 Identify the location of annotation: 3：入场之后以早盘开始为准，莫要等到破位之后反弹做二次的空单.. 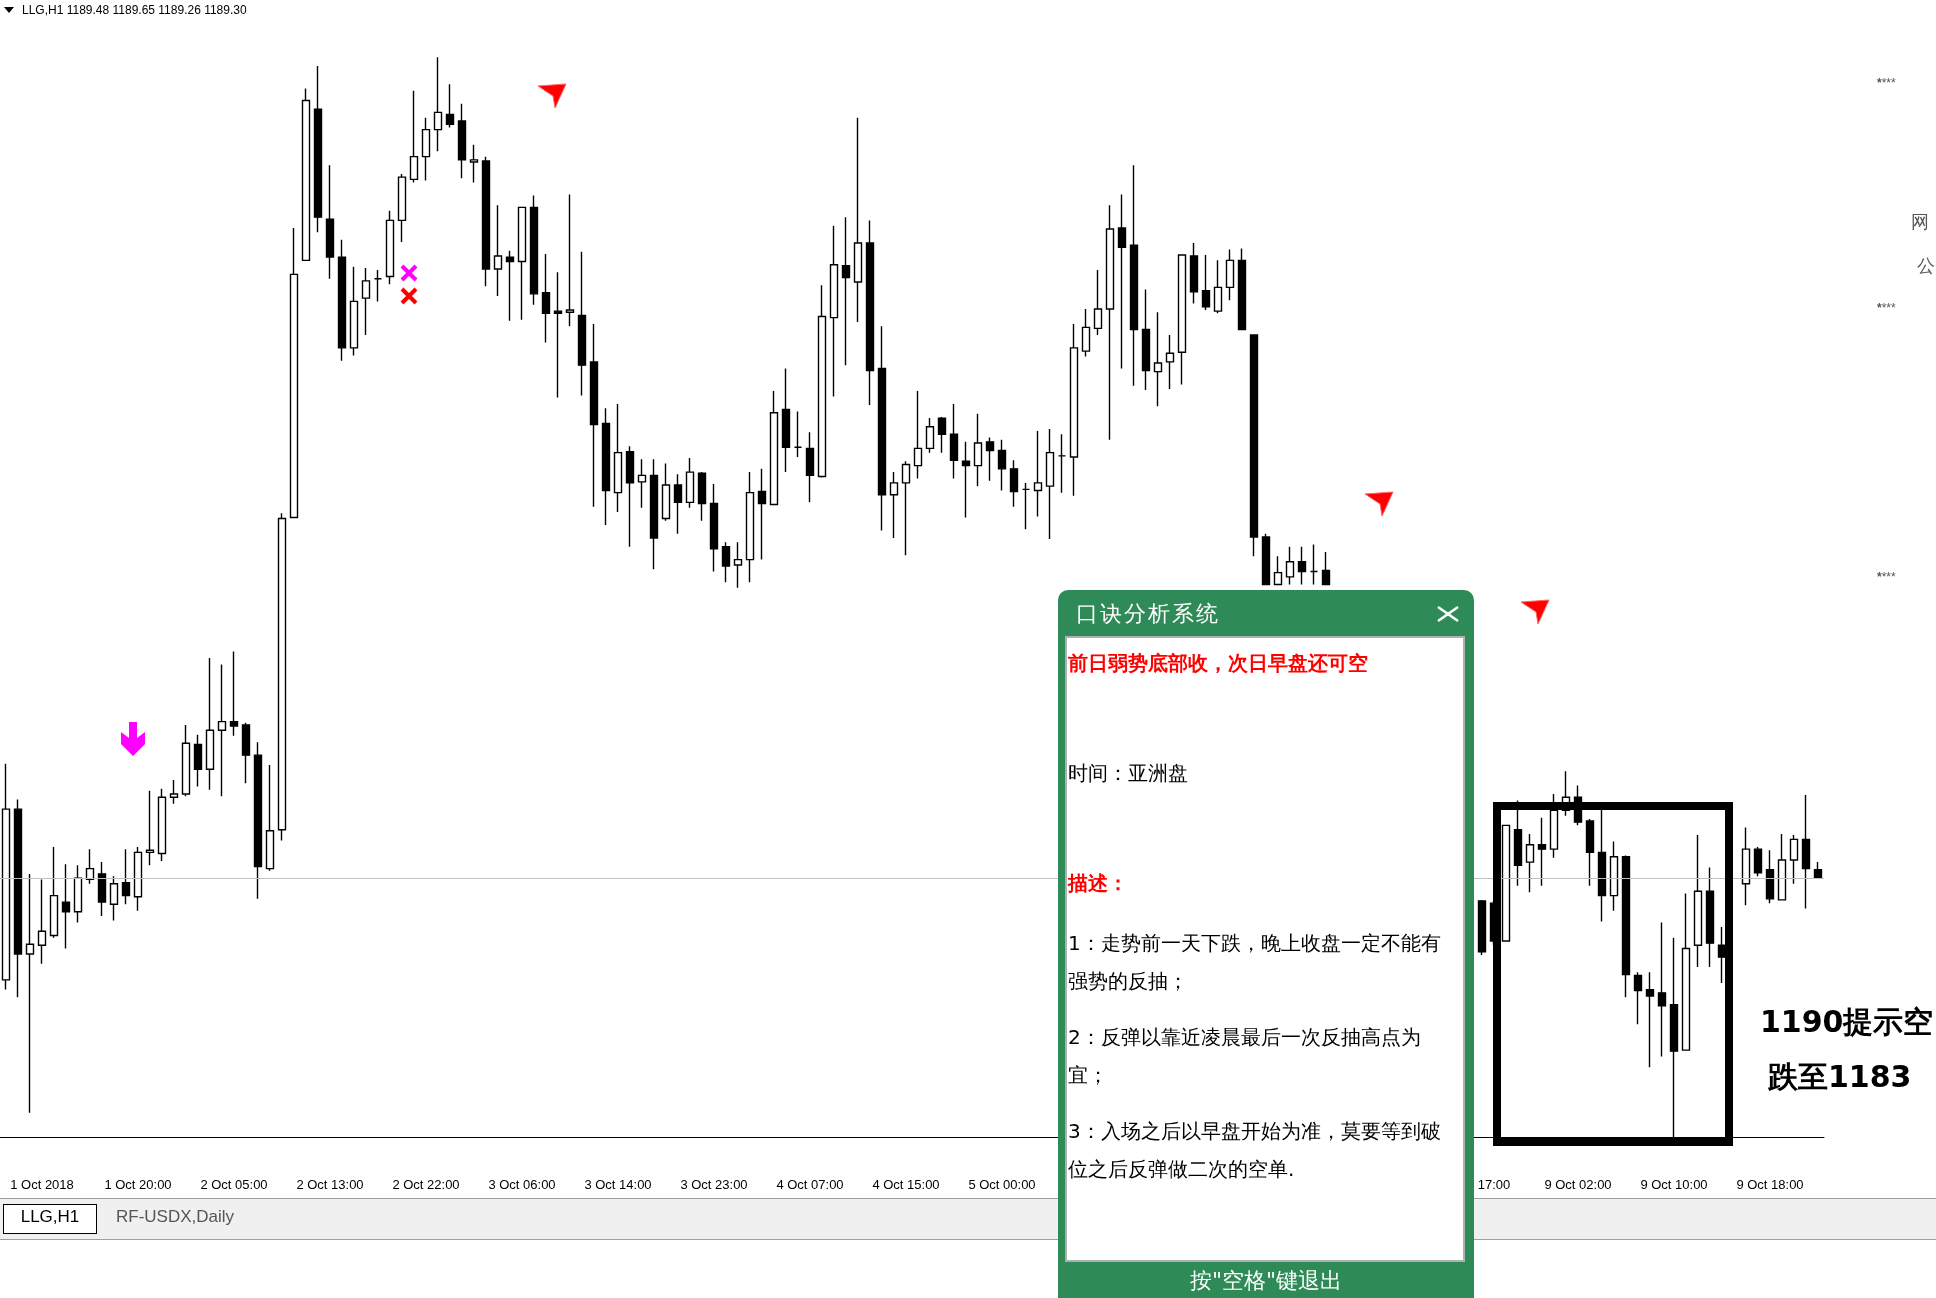
(1255, 1150).